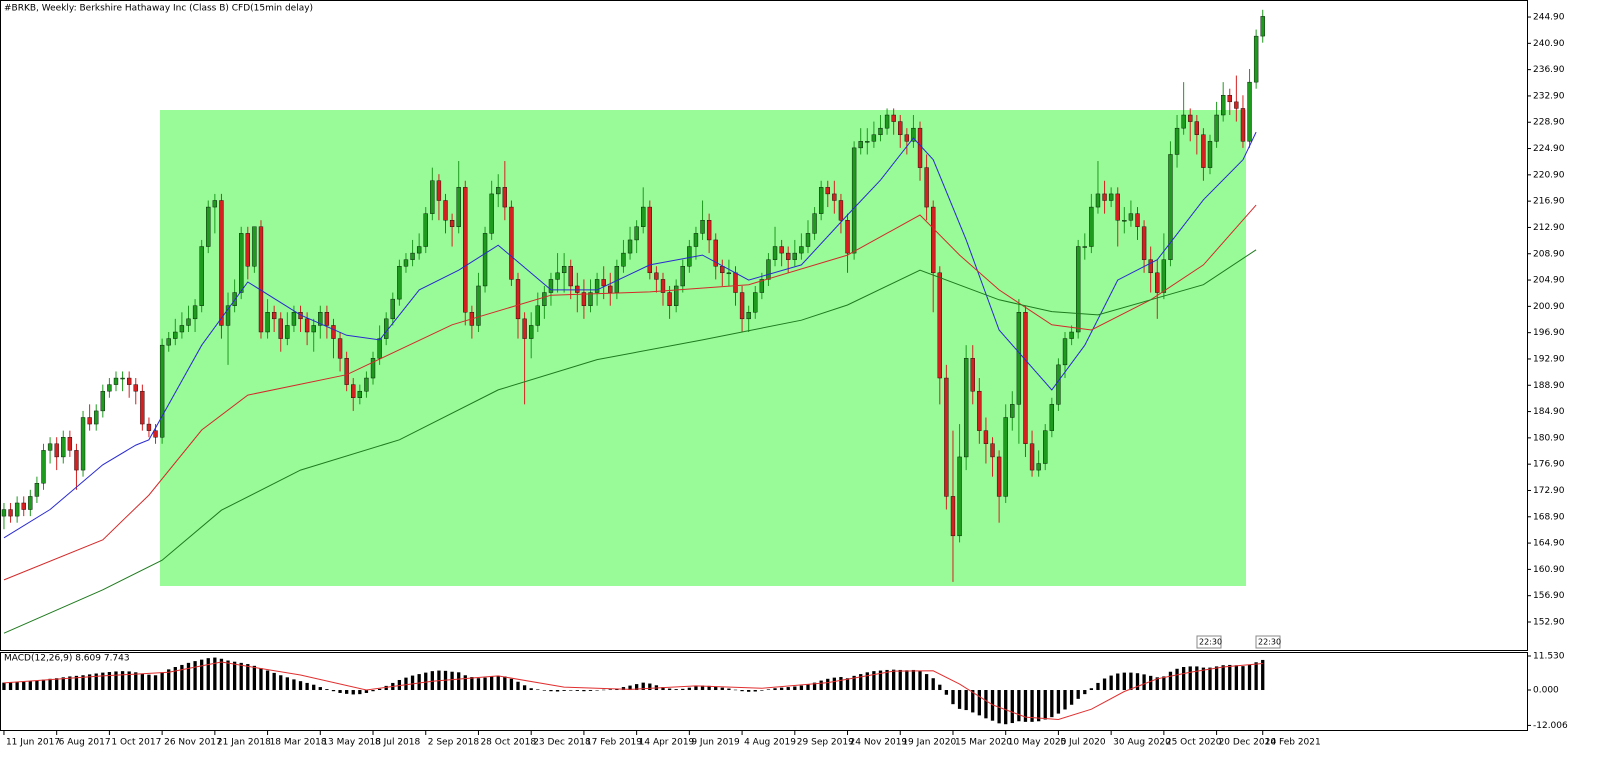  I want to click on x-tick-label: 30 Aug 2020, so click(1142, 743).